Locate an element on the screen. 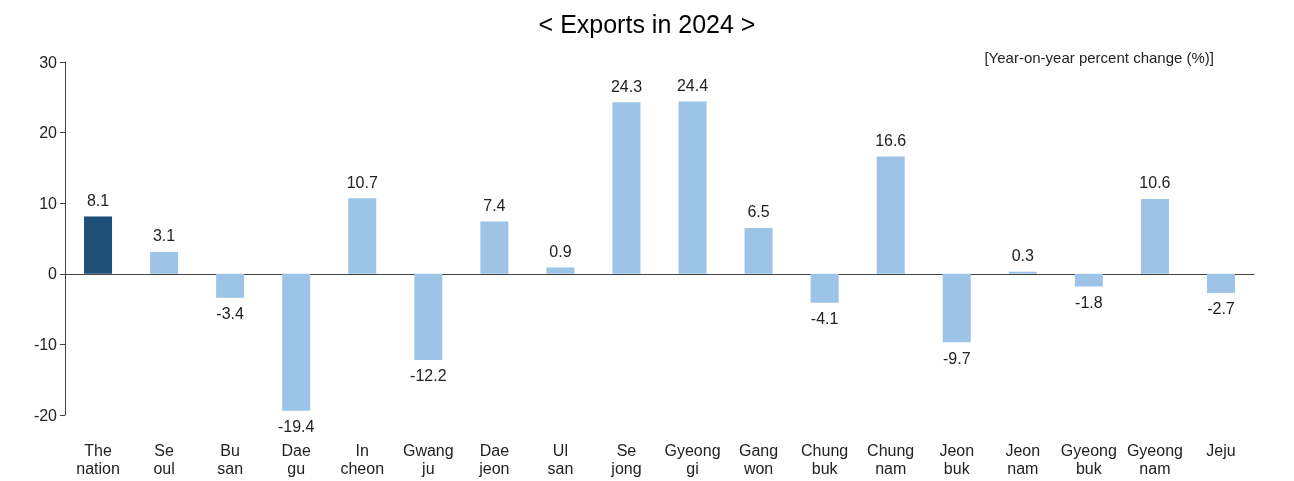 This screenshot has height=481, width=1294. x-tick-label: Gang won is located at coordinates (759, 459).